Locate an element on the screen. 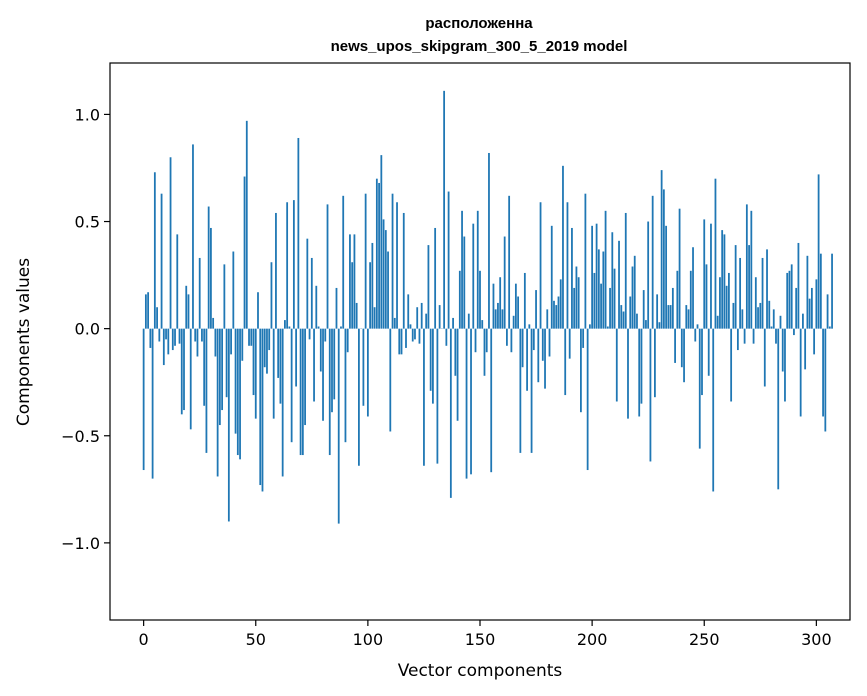  chart-title-line-1: расположенна is located at coordinates (479, 23).